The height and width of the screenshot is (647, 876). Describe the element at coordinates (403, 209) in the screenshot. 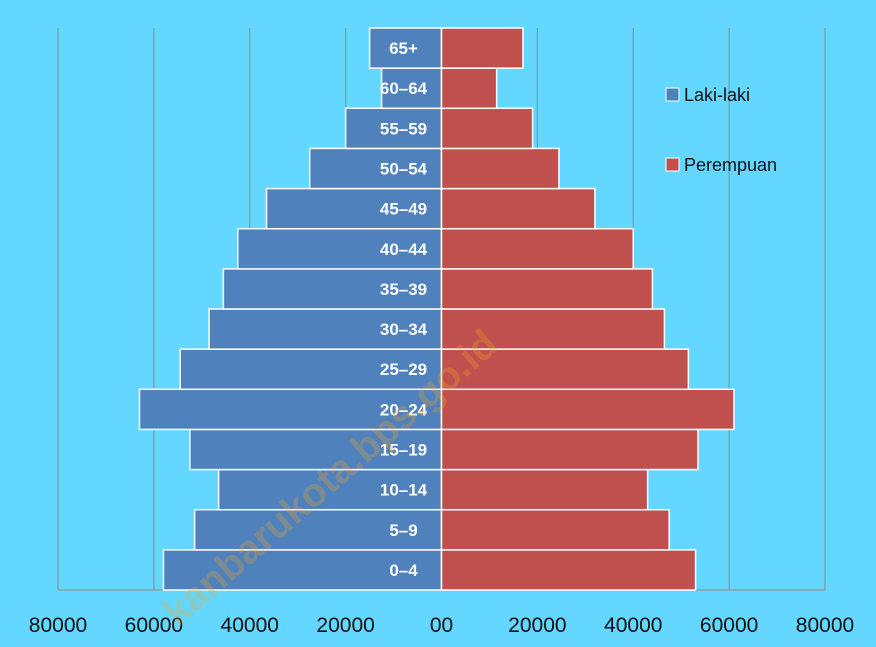

I see `category-label-9: 45–49` at that location.